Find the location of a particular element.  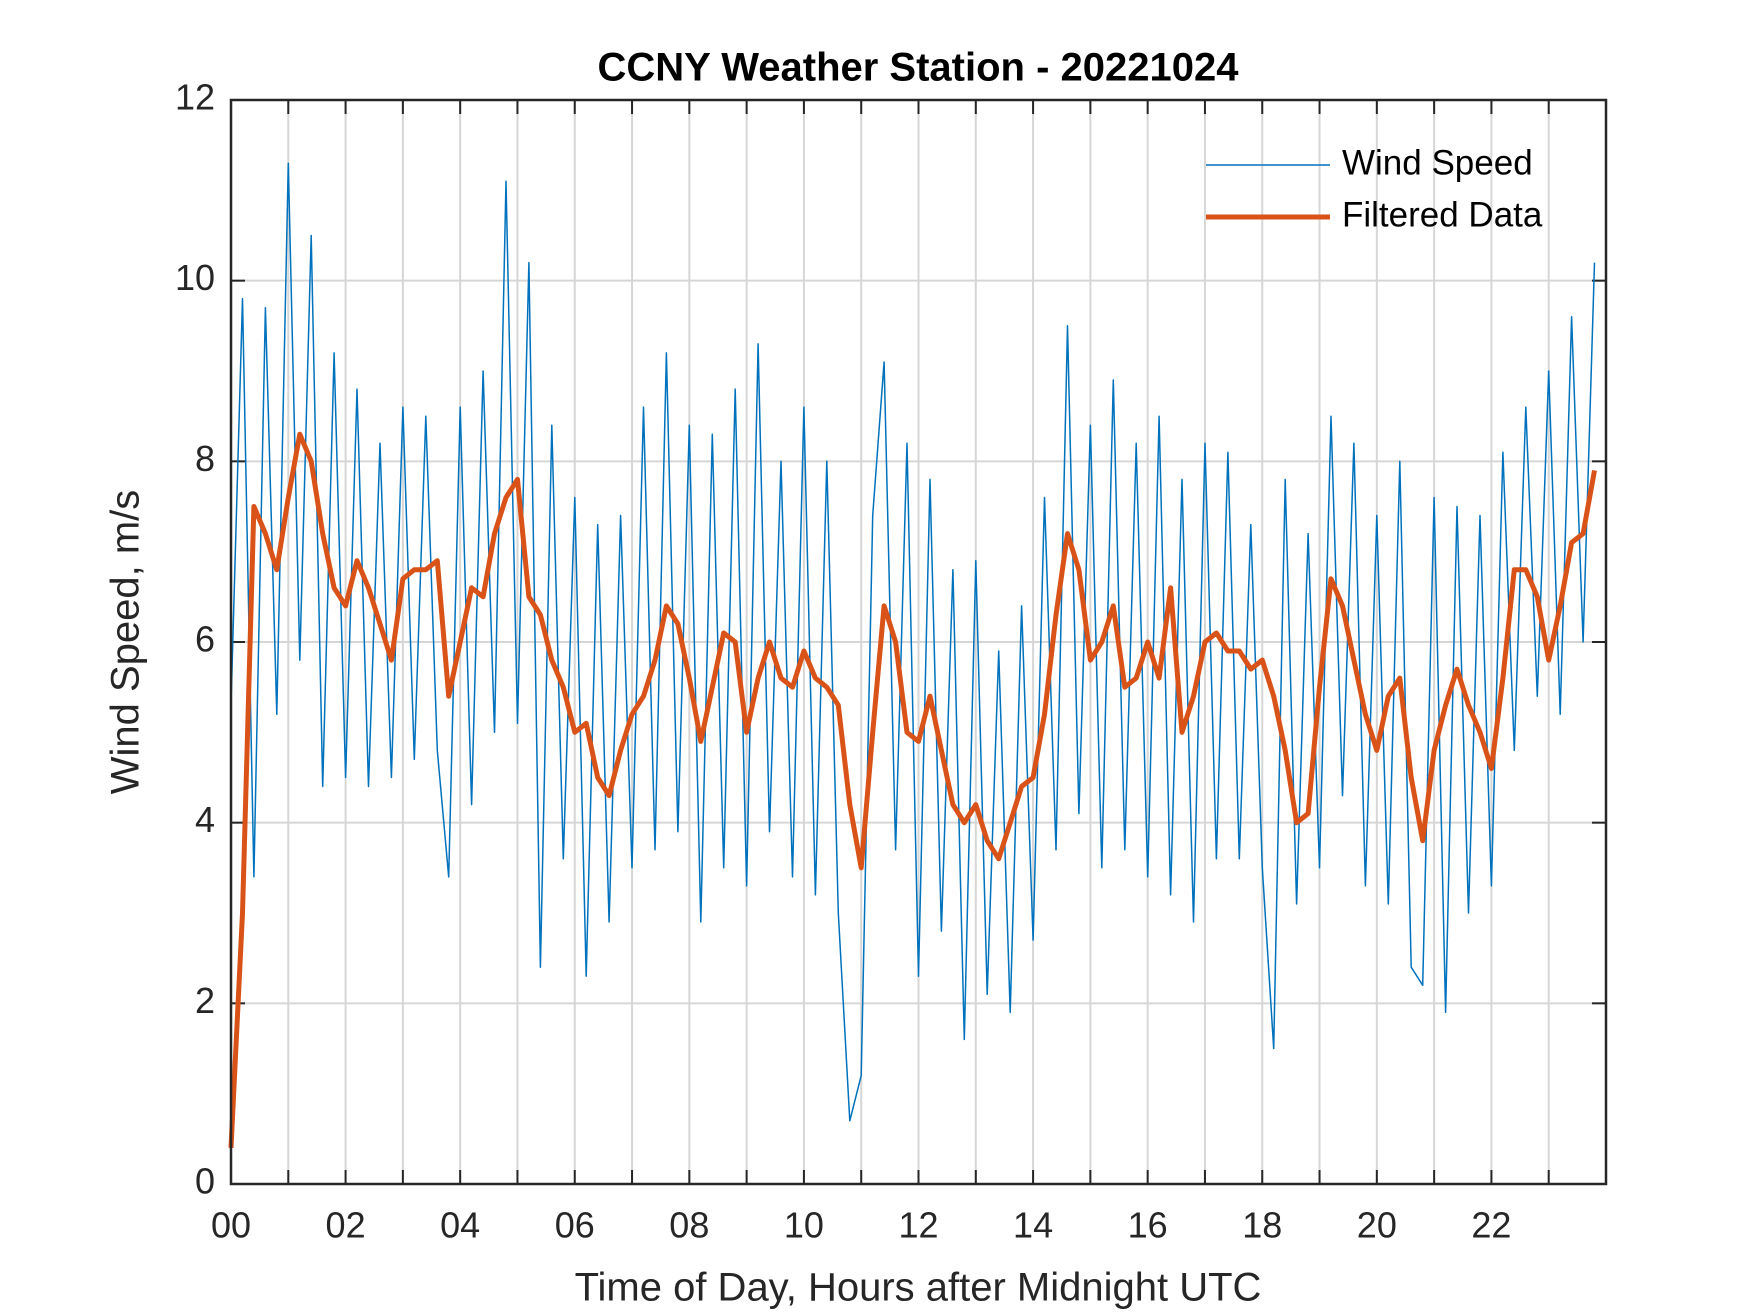

x-tick-label: 04 is located at coordinates (460, 1225).